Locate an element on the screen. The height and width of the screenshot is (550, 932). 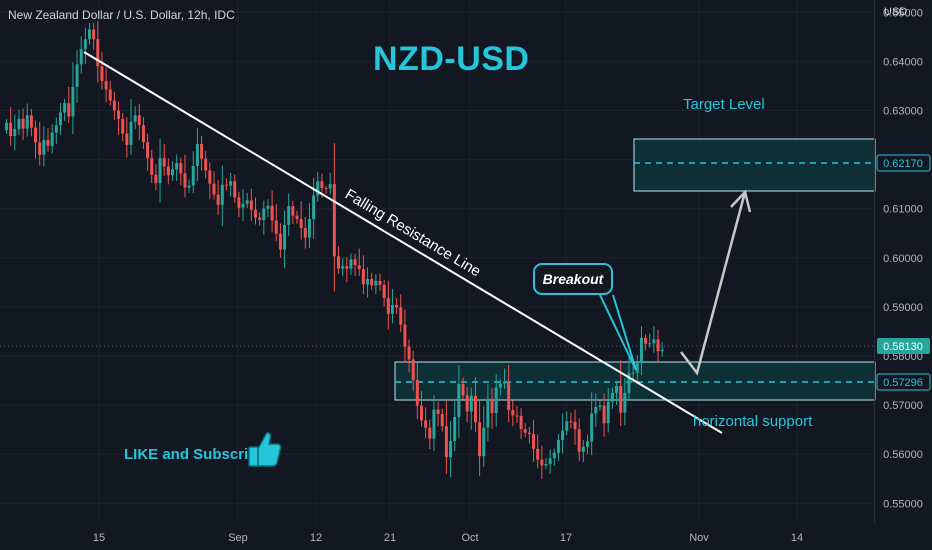
price-tags: 0.62170 0.58130 0.57296 is located at coordinates (903, 272).